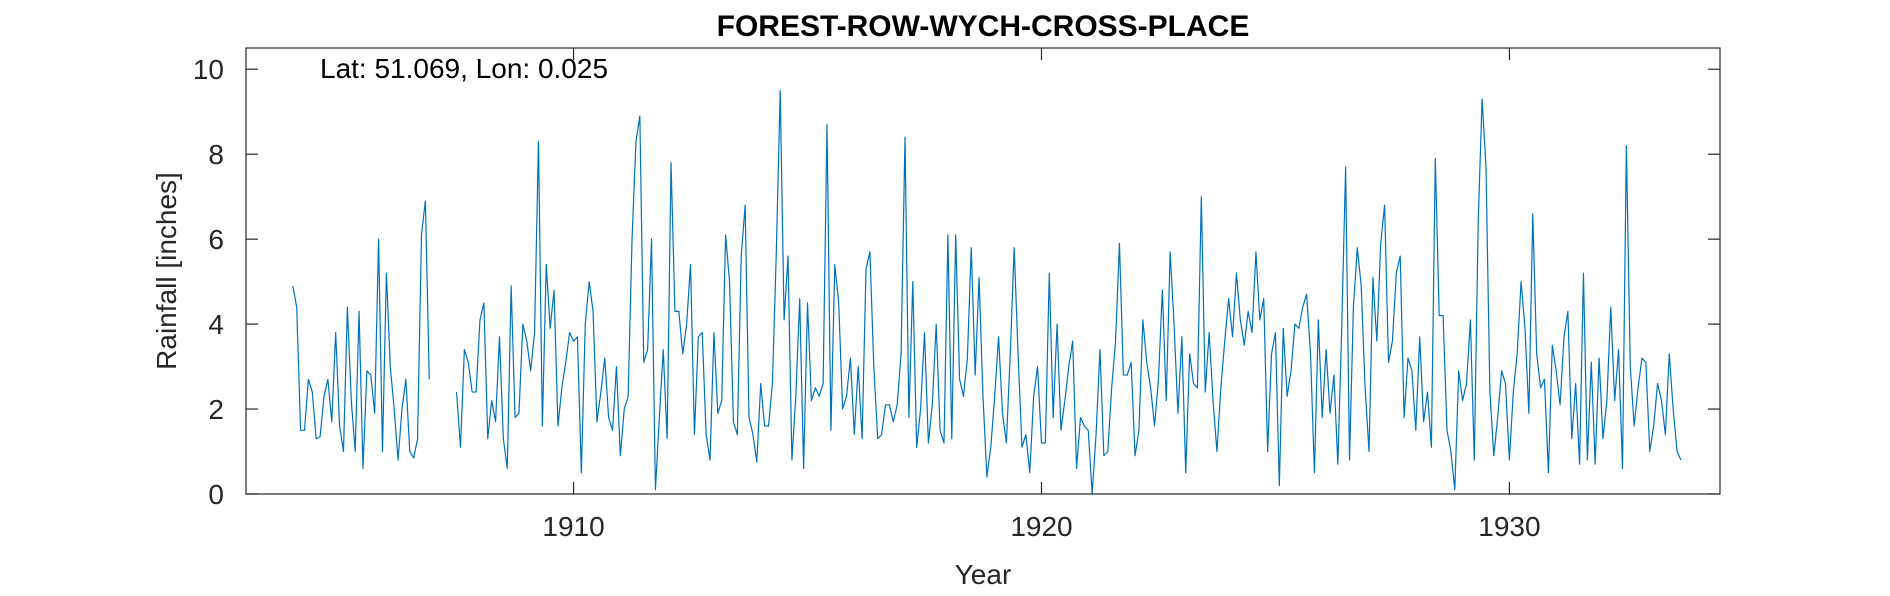  Describe the element at coordinates (216, 154) in the screenshot. I see `y-tick-label: 8` at that location.